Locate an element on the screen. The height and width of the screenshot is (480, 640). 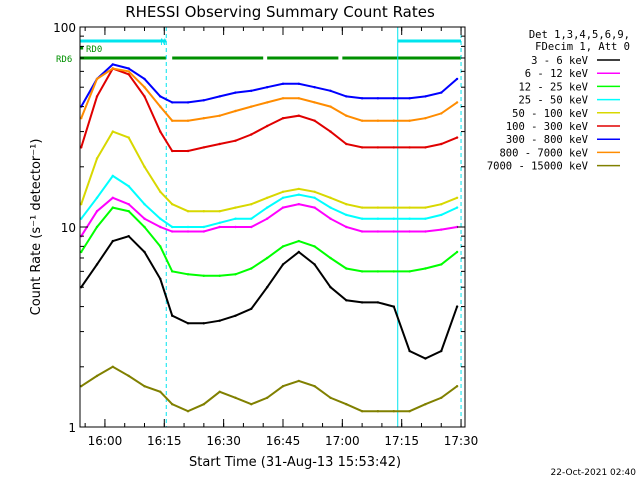
x-tick-label: 16:30 is located at coordinates (223, 441).